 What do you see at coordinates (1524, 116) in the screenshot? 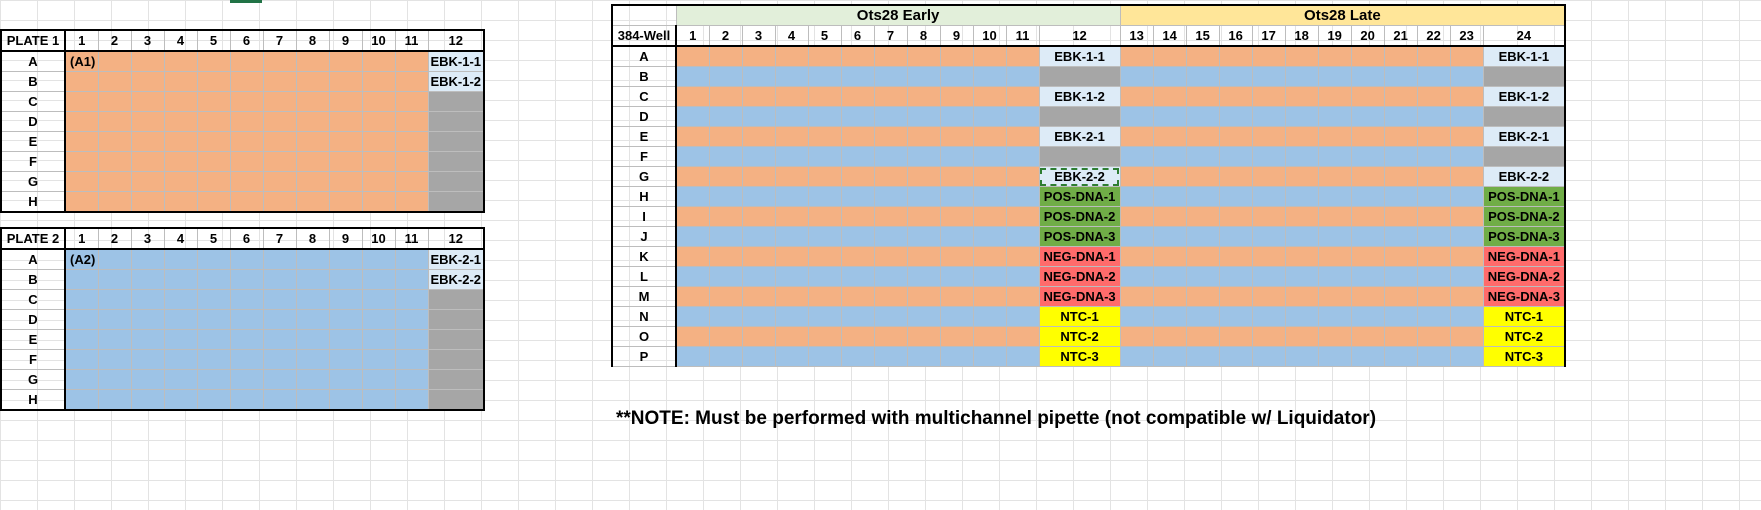
I see `well384-col24-cell` at bounding box center [1524, 116].